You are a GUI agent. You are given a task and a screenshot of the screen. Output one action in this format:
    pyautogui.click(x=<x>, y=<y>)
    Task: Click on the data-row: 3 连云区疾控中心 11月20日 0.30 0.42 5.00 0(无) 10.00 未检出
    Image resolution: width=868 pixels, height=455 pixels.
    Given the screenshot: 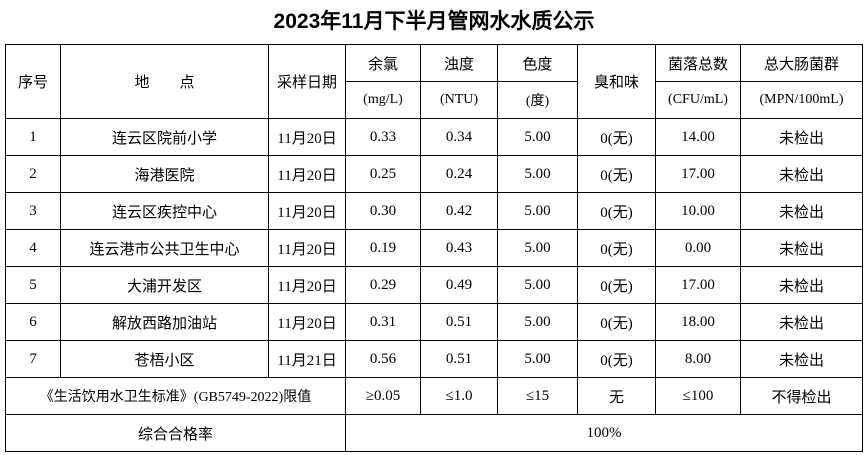 What is the action you would take?
    pyautogui.click(x=434, y=211)
    